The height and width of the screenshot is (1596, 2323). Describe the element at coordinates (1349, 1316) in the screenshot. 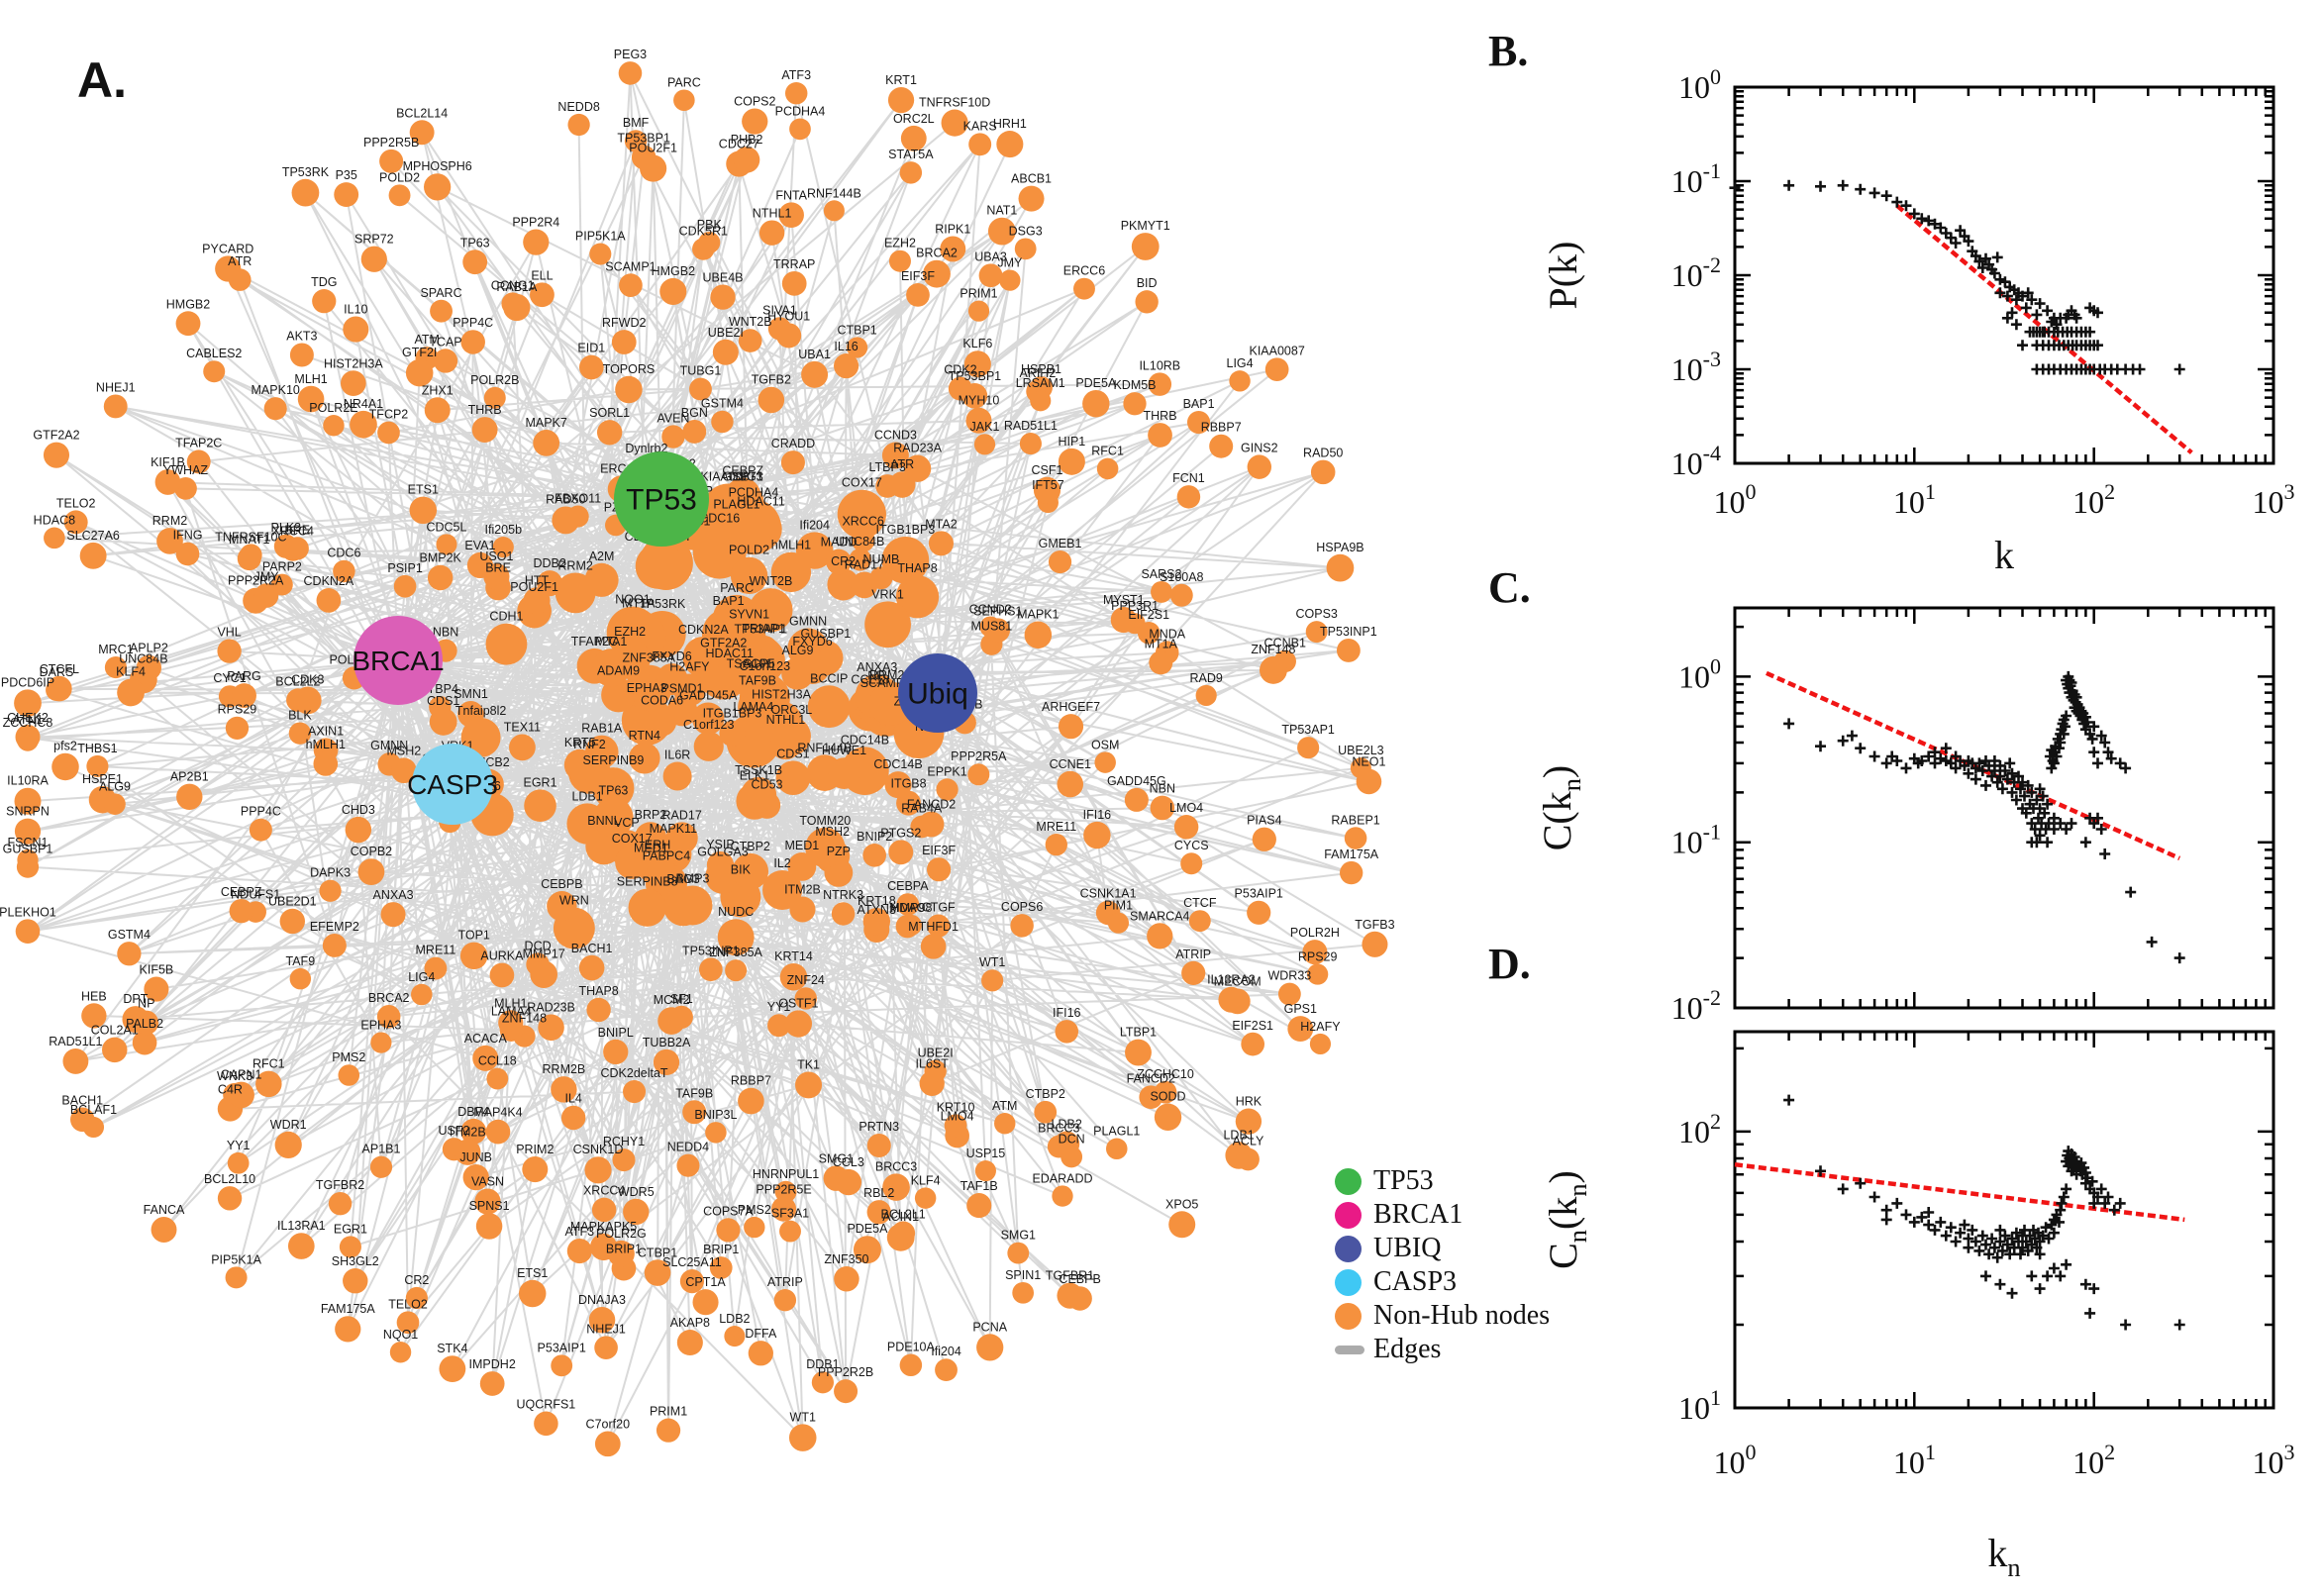

I see `nonhub-swatch-icon` at that location.